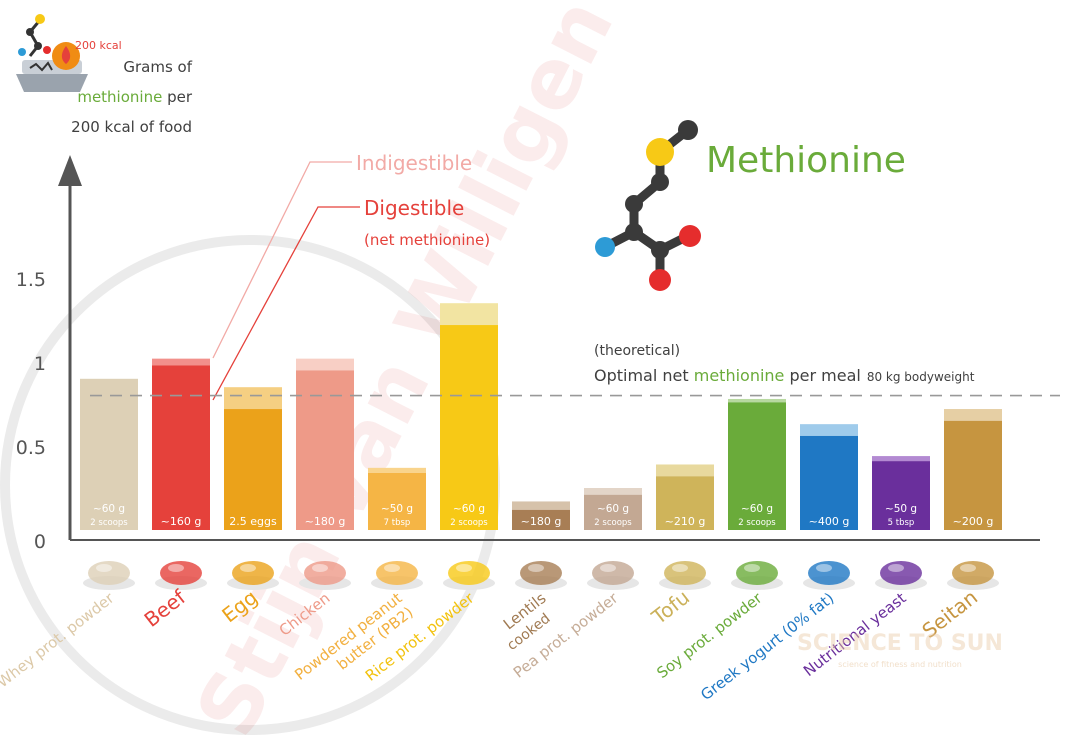  I want to click on brand-watermark: SCIENCE TO SUN, so click(900, 643).